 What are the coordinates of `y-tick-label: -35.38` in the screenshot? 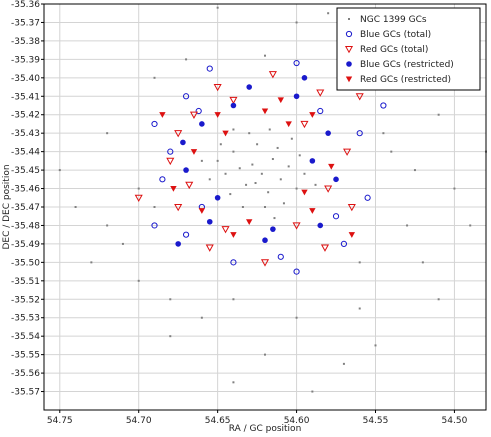 It's located at (25, 42).